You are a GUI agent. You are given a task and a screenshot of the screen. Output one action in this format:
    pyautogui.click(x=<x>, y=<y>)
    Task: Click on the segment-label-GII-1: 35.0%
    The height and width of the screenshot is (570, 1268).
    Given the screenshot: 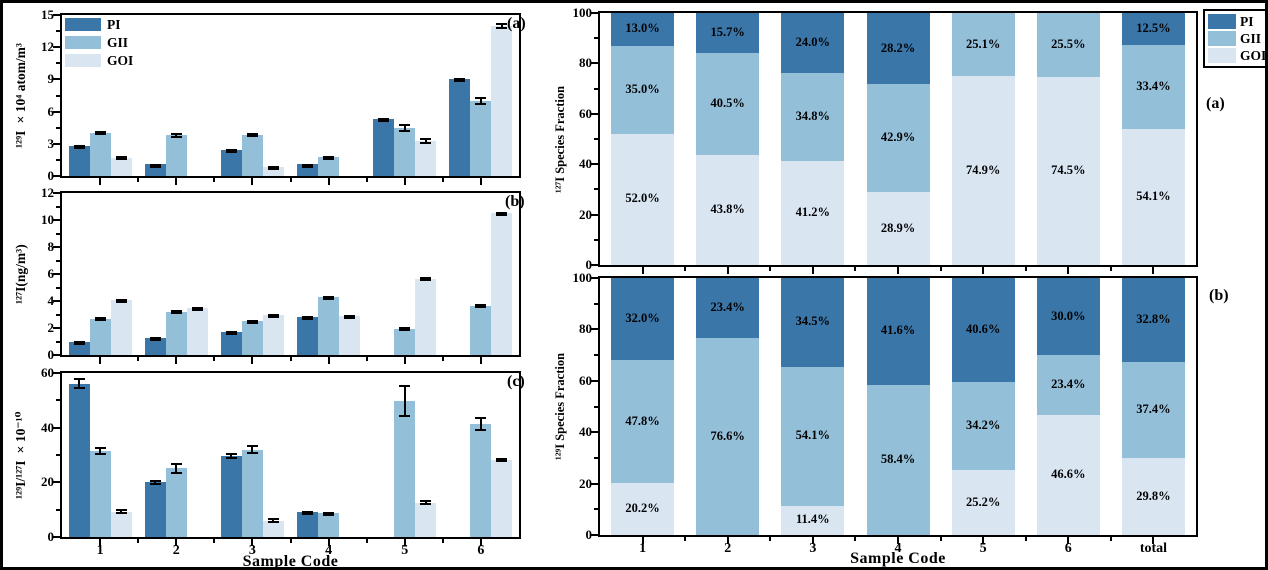 What is the action you would take?
    pyautogui.click(x=642, y=88)
    